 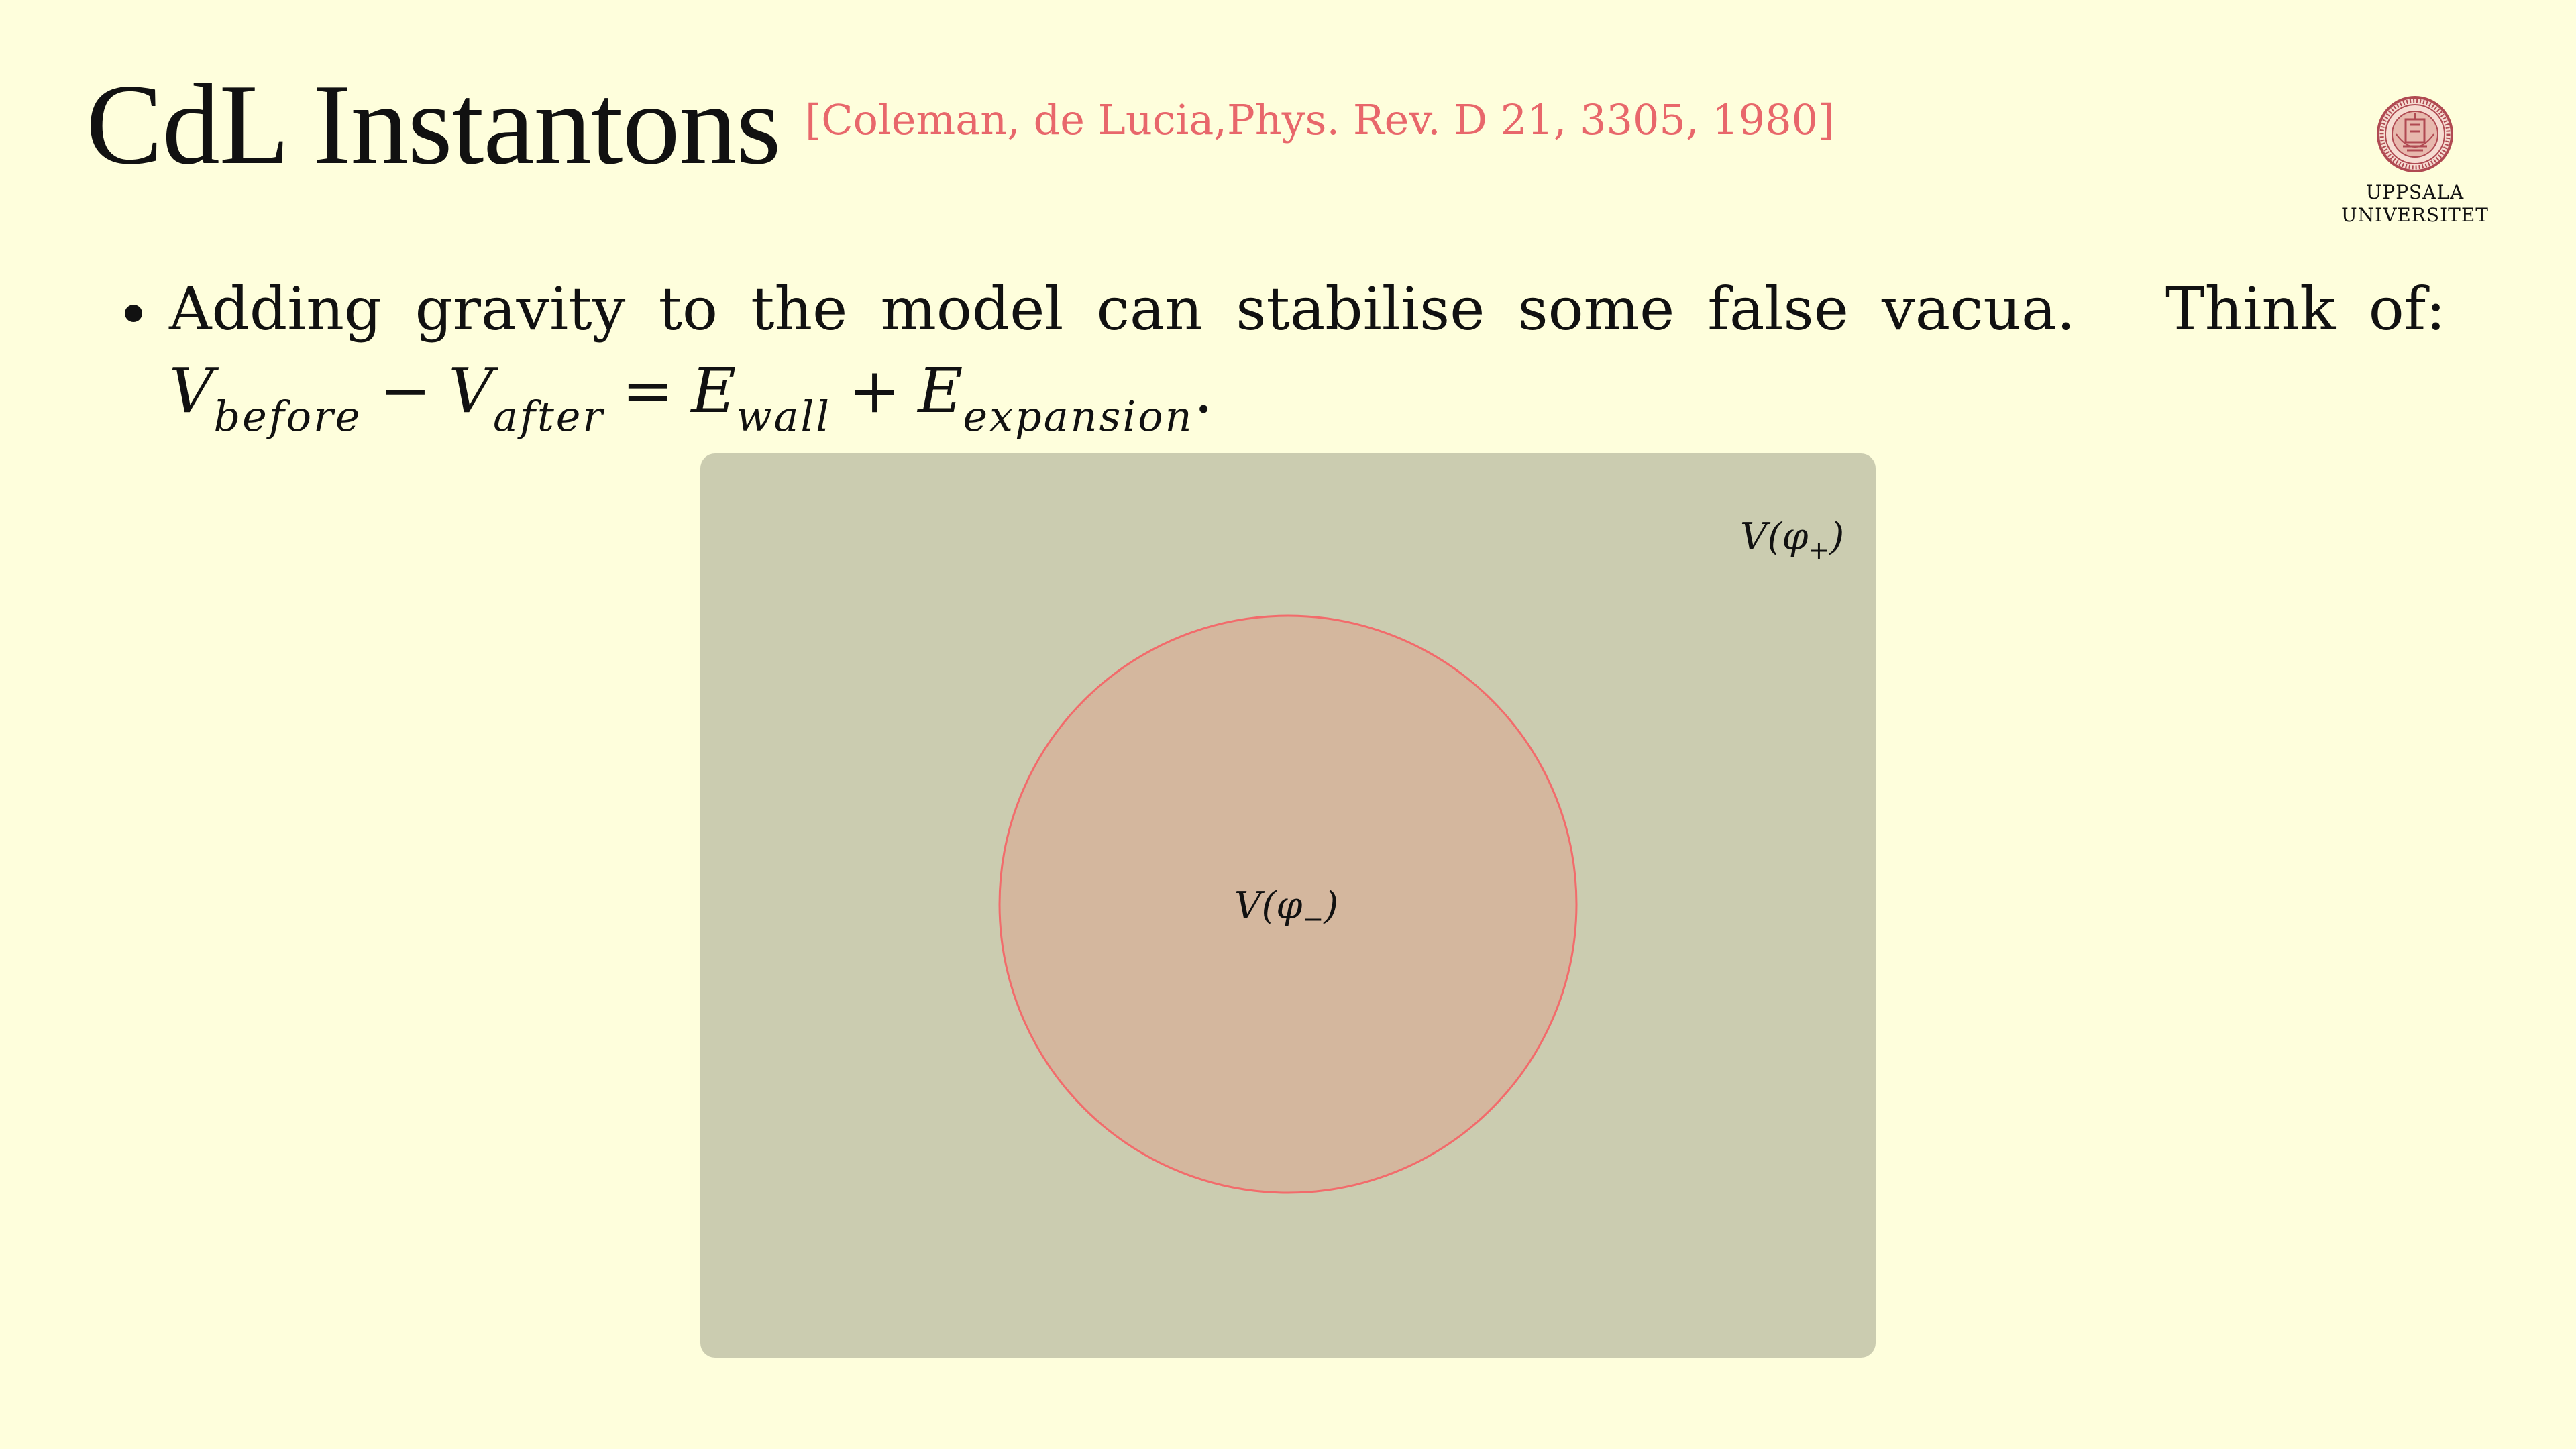 What do you see at coordinates (2250, 308) in the screenshot?
I see `bullet-word: Think` at bounding box center [2250, 308].